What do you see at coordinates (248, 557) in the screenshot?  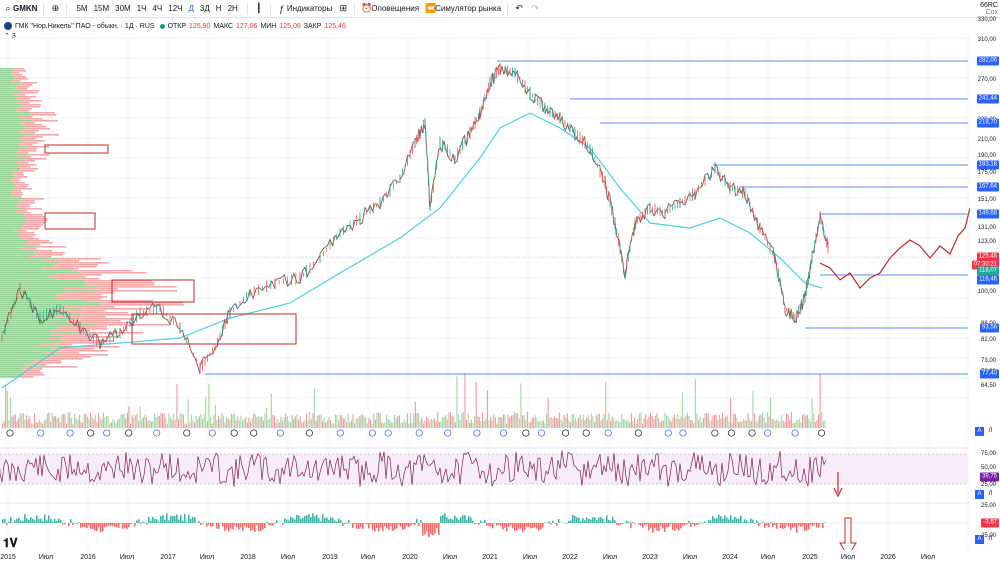 I see `time-tick: 2018` at bounding box center [248, 557].